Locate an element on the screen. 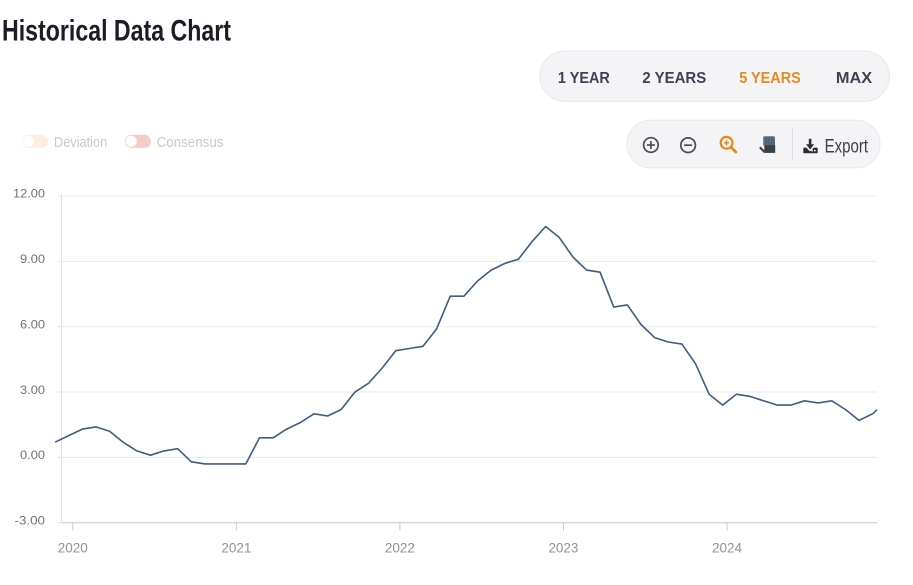  svg-text: 2 YEARS is located at coordinates (674, 78).